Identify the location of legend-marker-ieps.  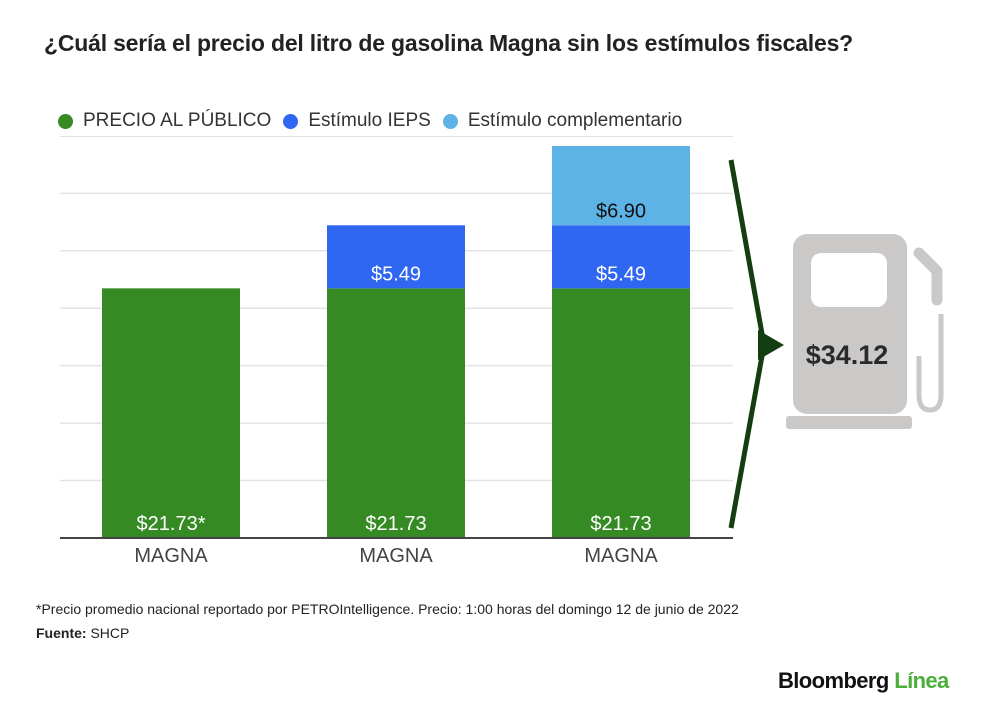
(291, 121).